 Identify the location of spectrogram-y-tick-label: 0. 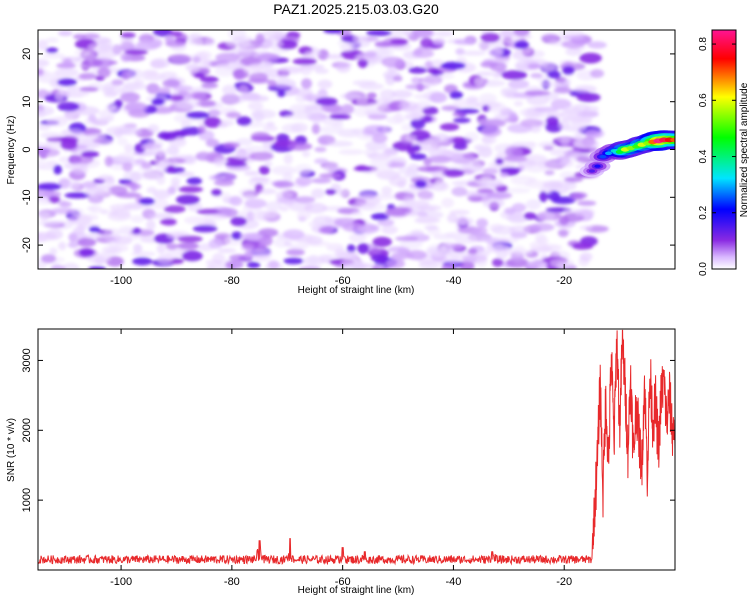
(27, 149).